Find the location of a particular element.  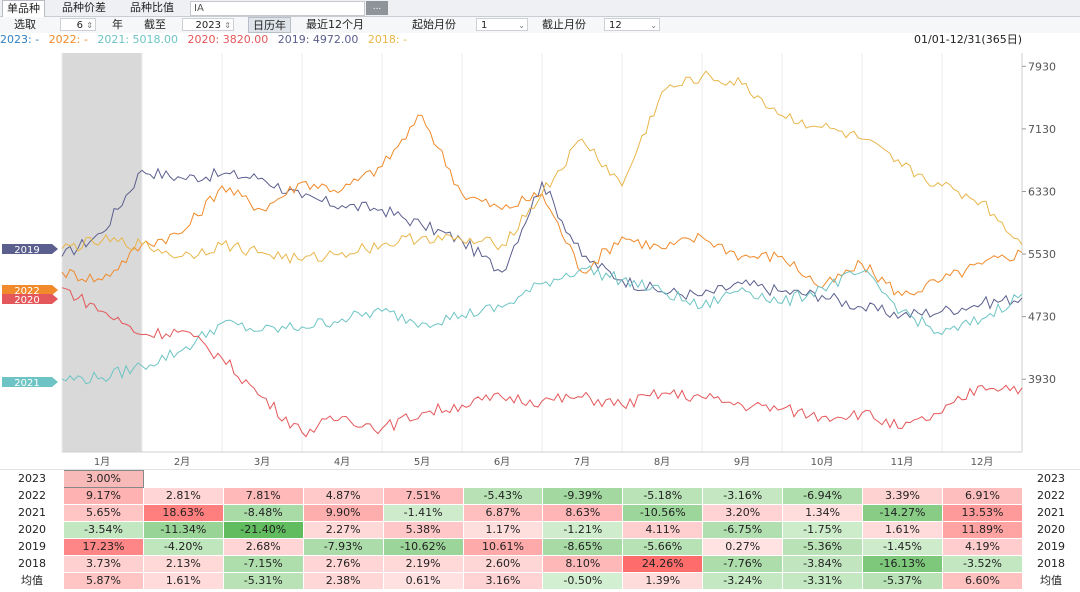

table-cell: 2.76% is located at coordinates (343, 564).